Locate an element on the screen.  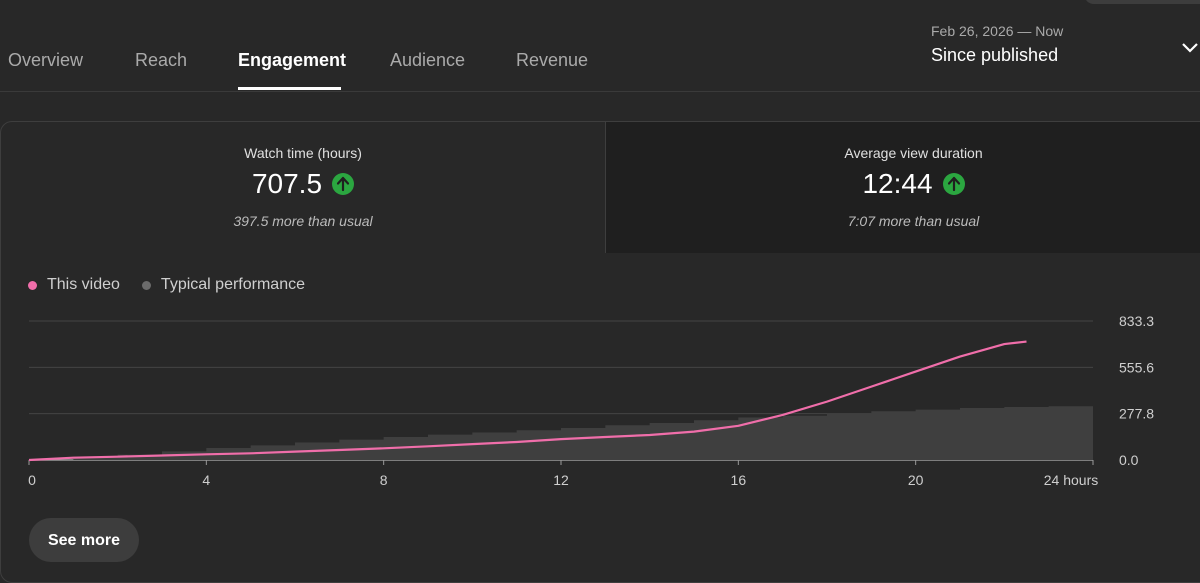
metric-divider is located at coordinates (605, 187).